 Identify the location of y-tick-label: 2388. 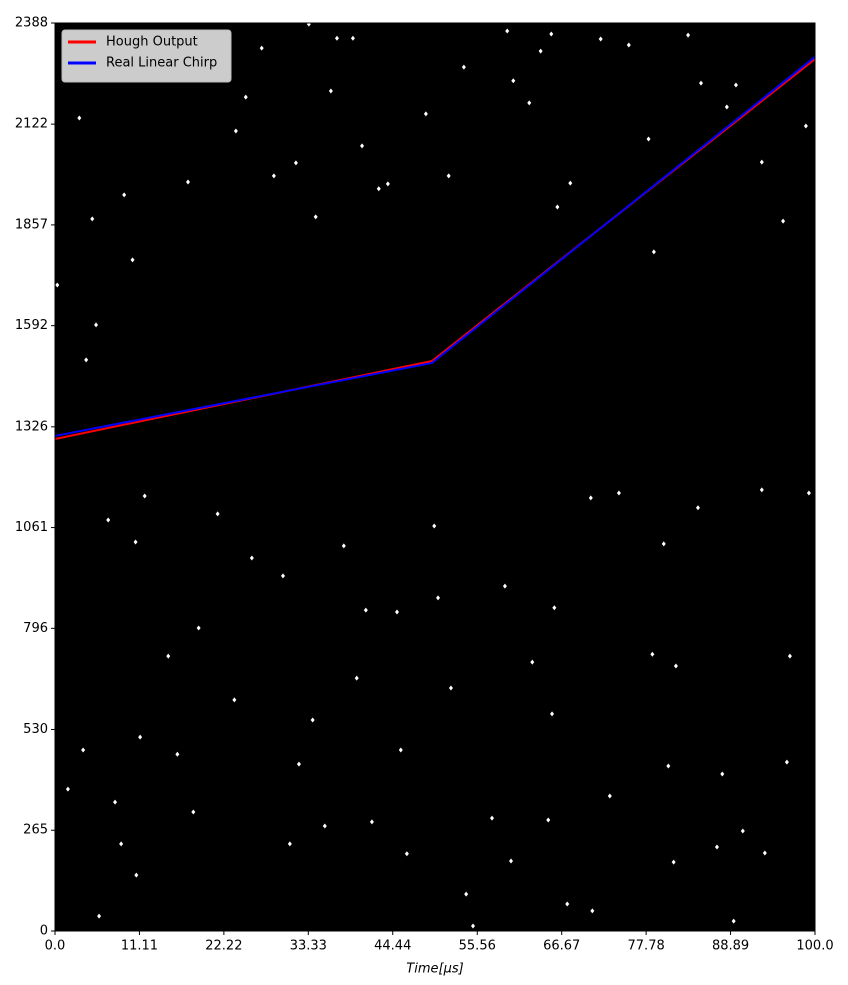
(31, 23).